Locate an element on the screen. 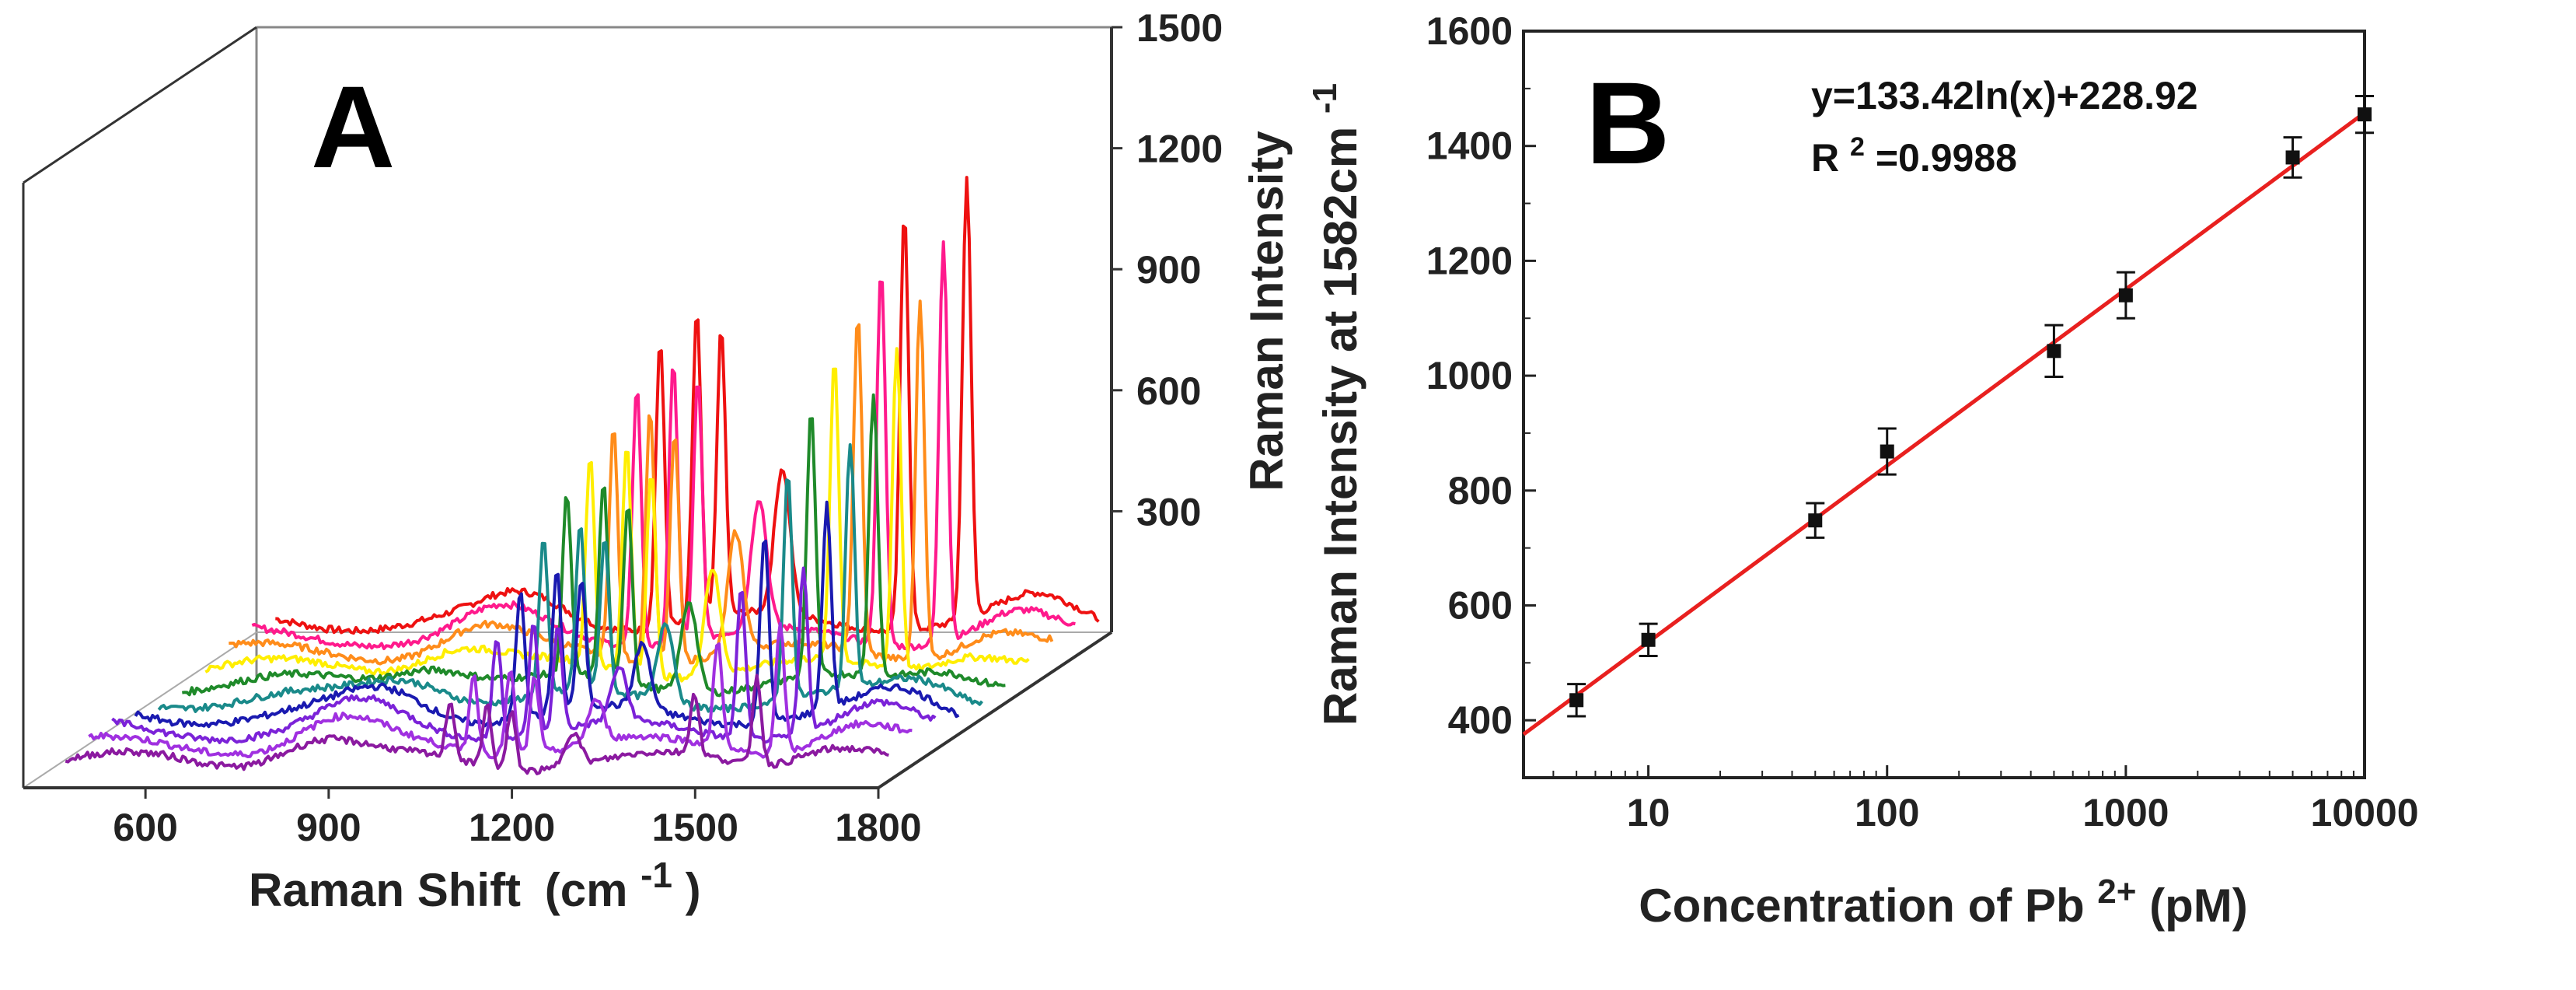  x-label-unit: (pM) is located at coordinates (2199, 906).